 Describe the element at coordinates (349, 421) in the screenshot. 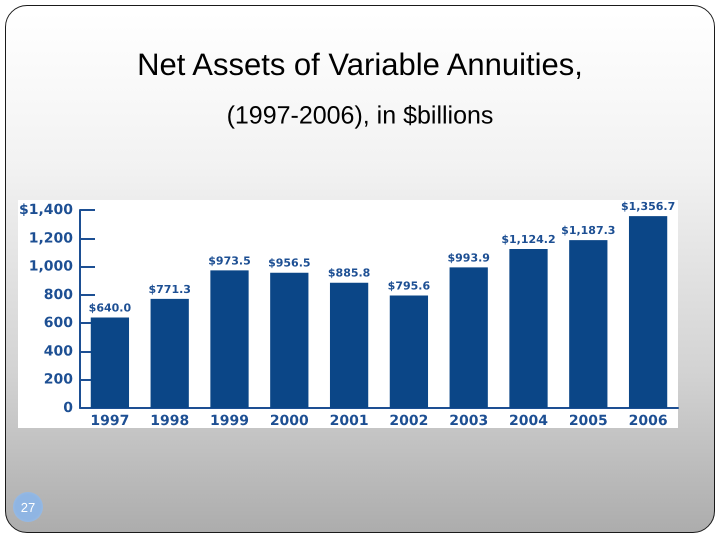

I see `x-tick-label: 2001` at that location.